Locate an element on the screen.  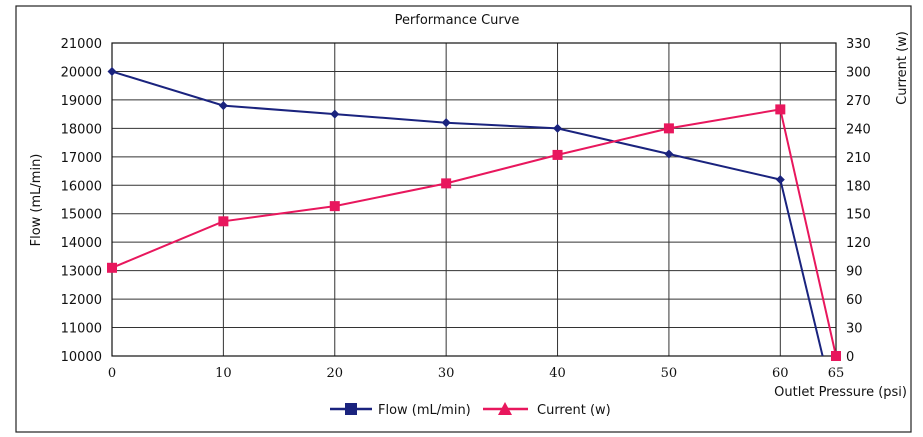
left-tick-label: 17000 is located at coordinates (81, 158).